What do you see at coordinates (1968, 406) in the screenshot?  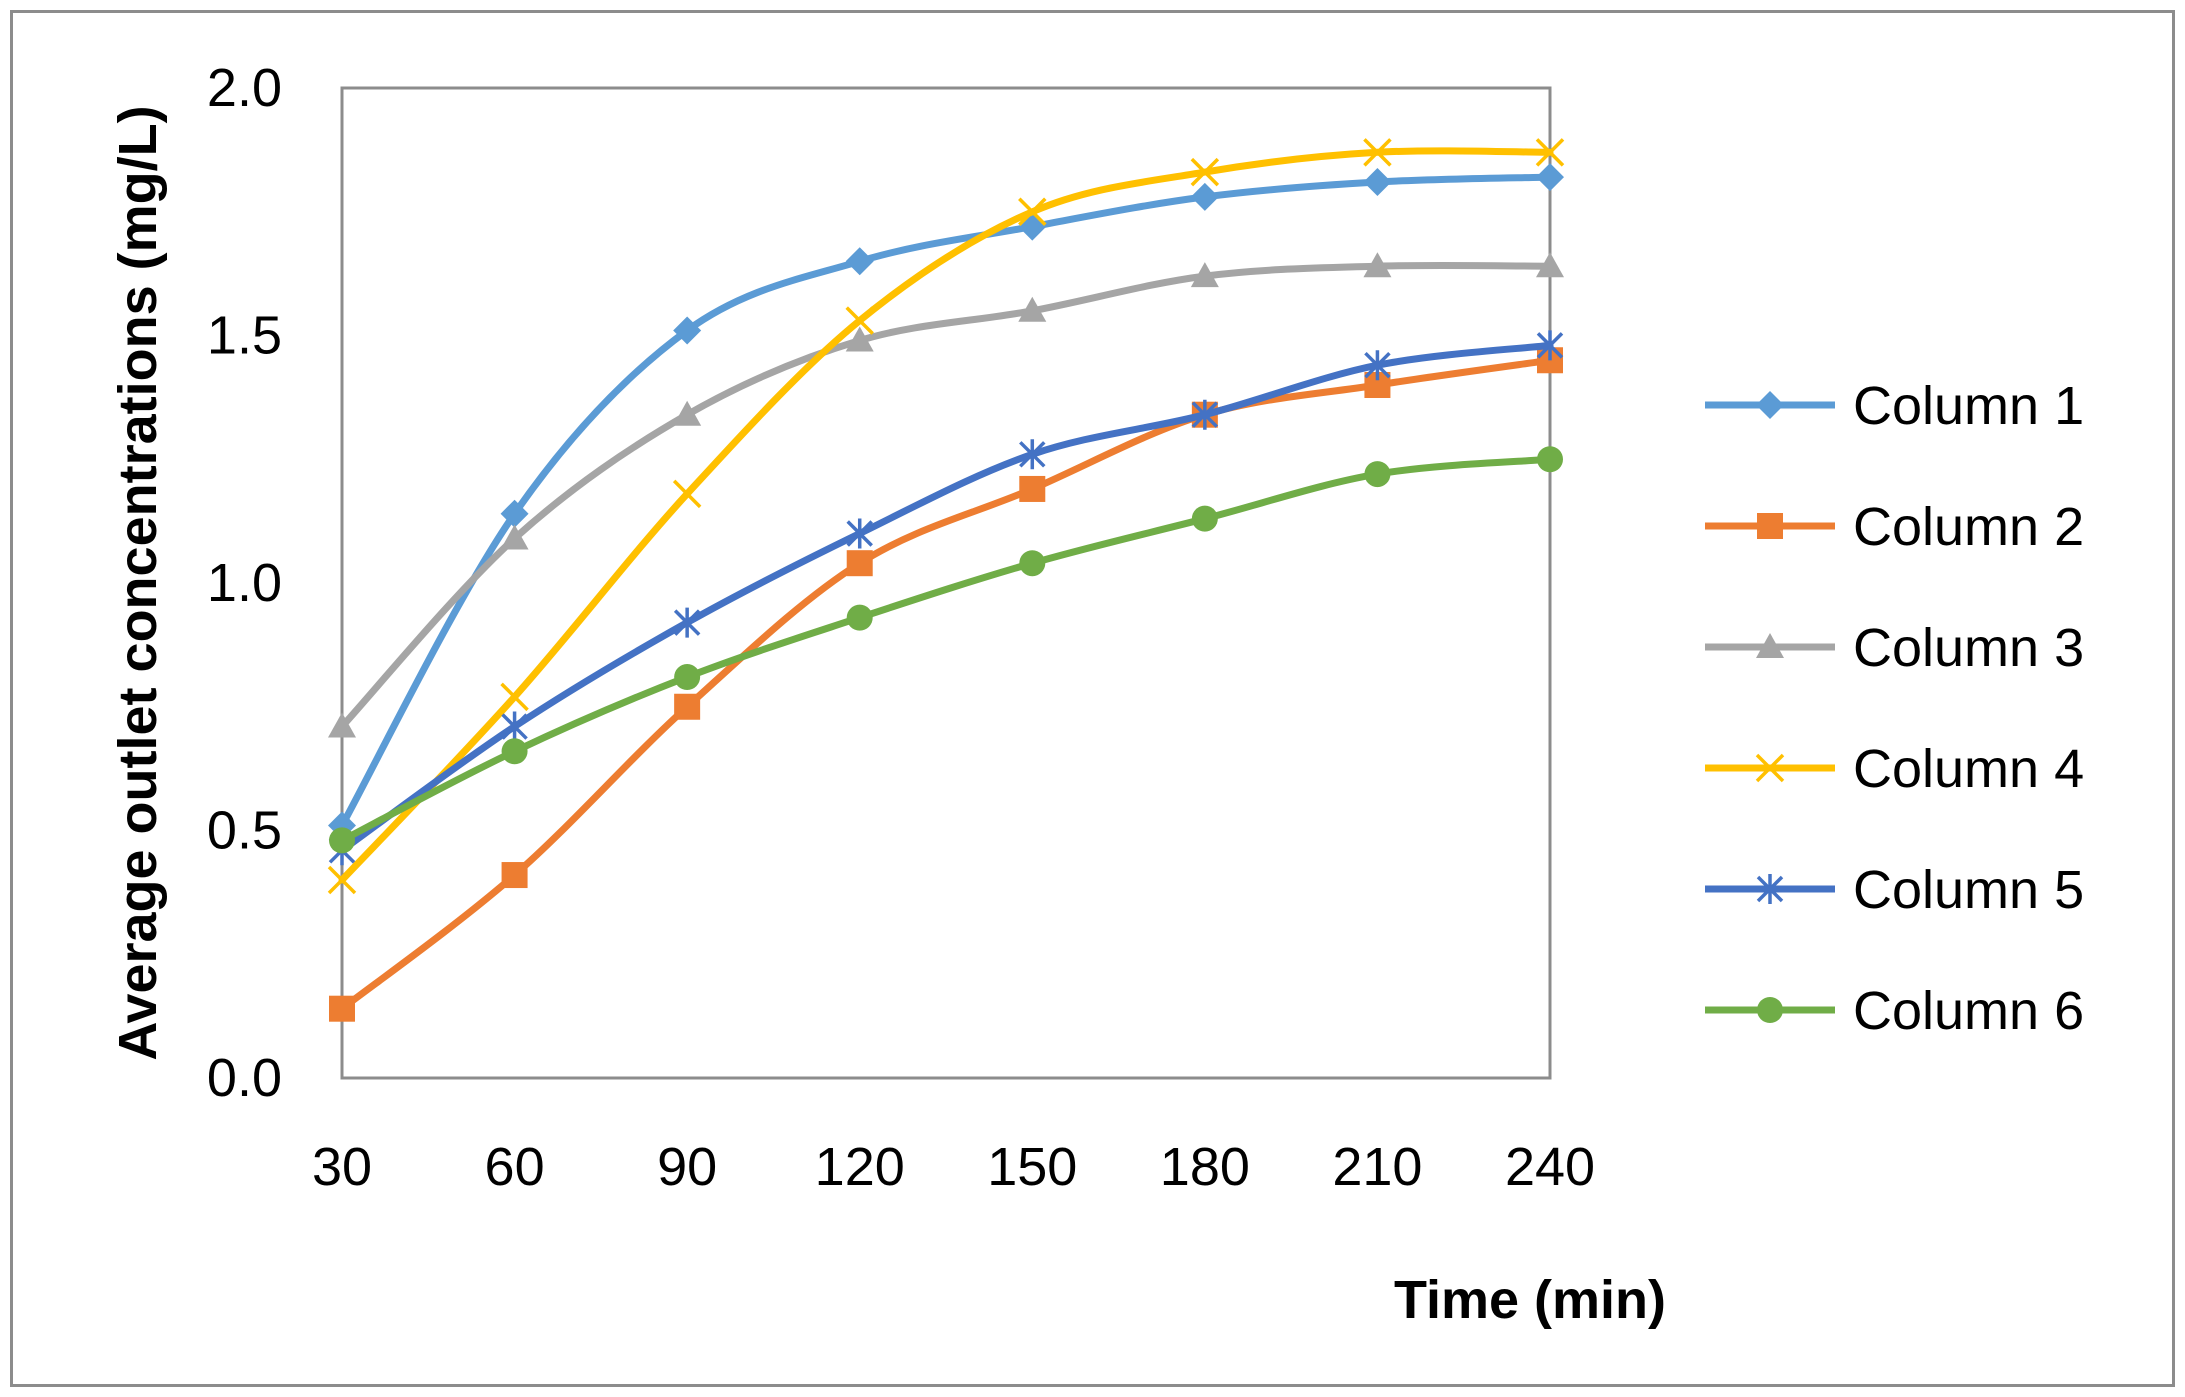 I see `legend-label: Column 1` at bounding box center [1968, 406].